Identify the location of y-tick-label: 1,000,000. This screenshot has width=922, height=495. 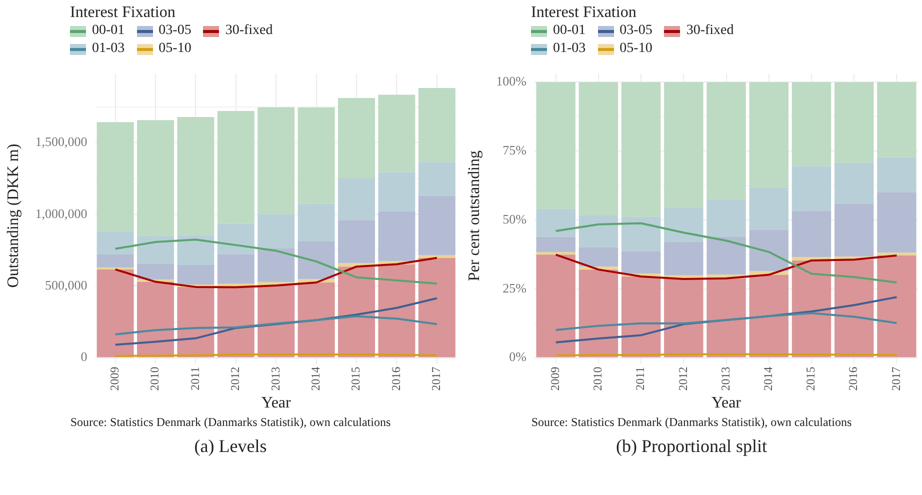
(61, 213).